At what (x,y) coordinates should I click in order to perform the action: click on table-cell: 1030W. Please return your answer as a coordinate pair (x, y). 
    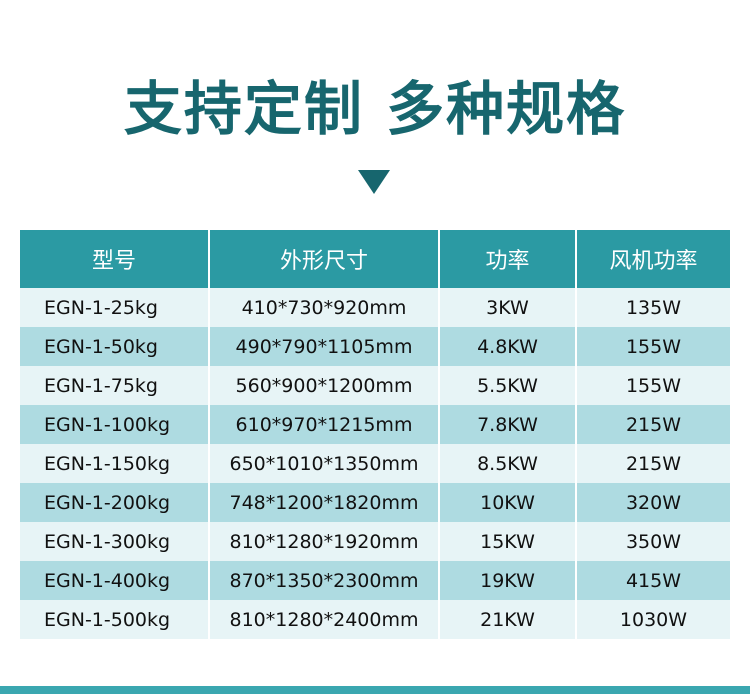
    Looking at the image, I should click on (653, 619).